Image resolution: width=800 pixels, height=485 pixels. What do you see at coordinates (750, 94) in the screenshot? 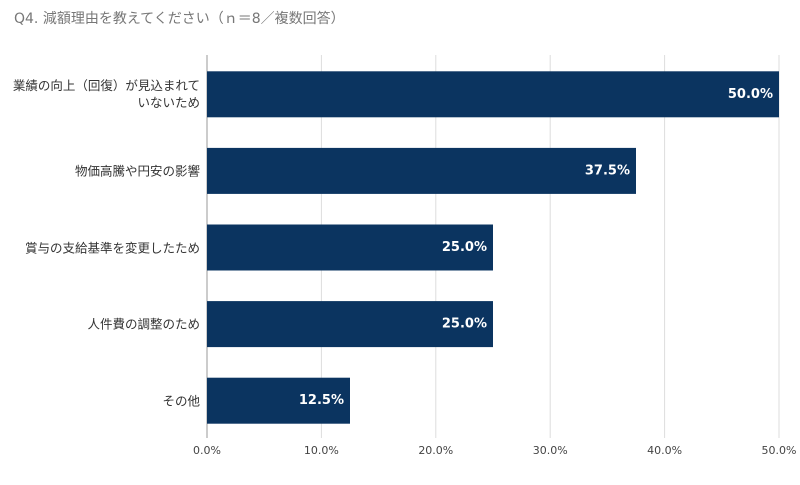
I see `value-label: 50.0%` at bounding box center [750, 94].